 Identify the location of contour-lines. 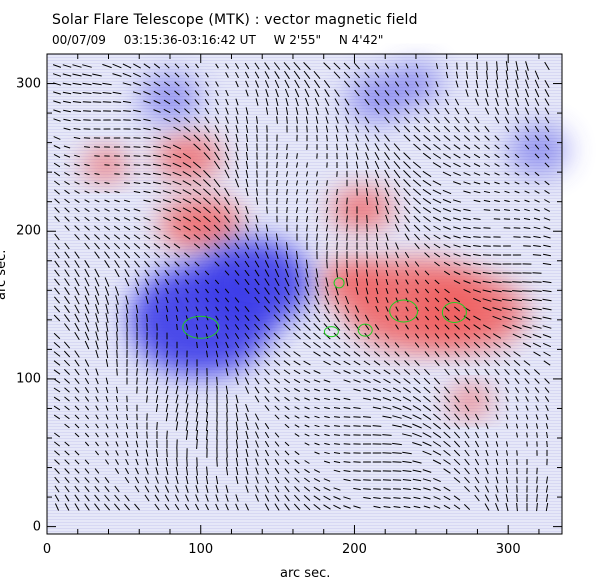
(324, 308).